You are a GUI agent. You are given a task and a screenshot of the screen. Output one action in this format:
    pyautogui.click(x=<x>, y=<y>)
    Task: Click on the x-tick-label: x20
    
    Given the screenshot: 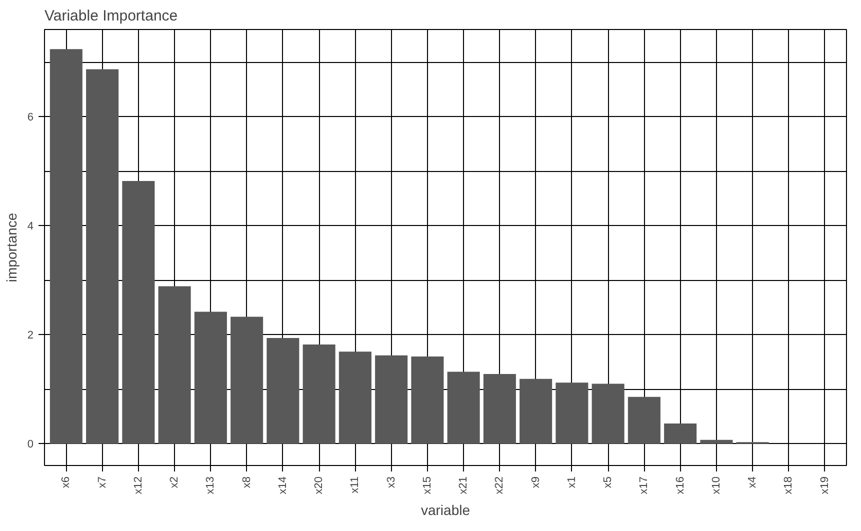 What is the action you would take?
    pyautogui.click(x=319, y=485)
    